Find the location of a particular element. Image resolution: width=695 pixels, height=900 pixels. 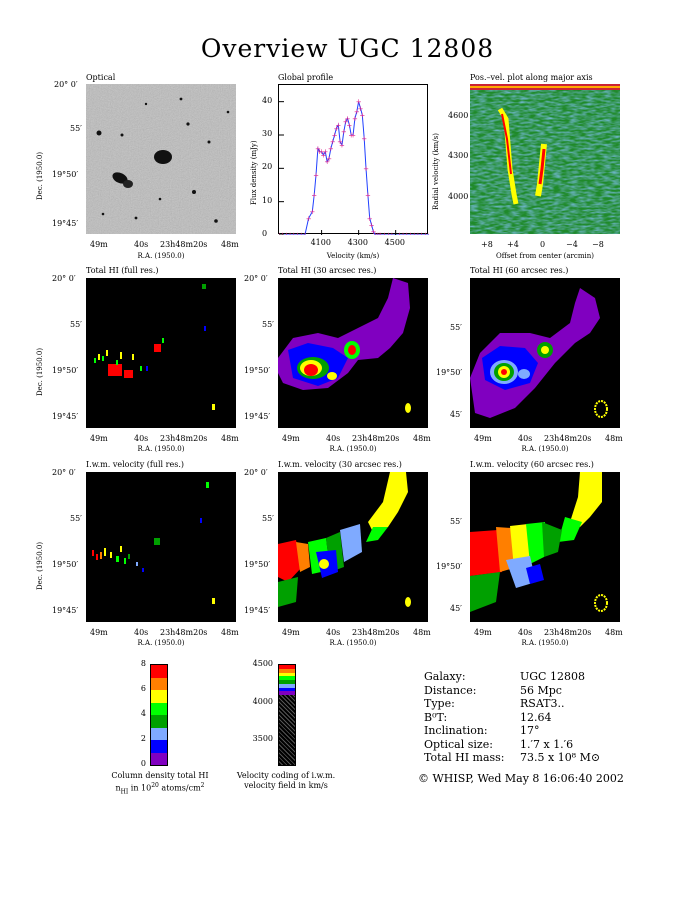

optical-dec-tick-4: 19°45′ is located at coordinates (65, 223).